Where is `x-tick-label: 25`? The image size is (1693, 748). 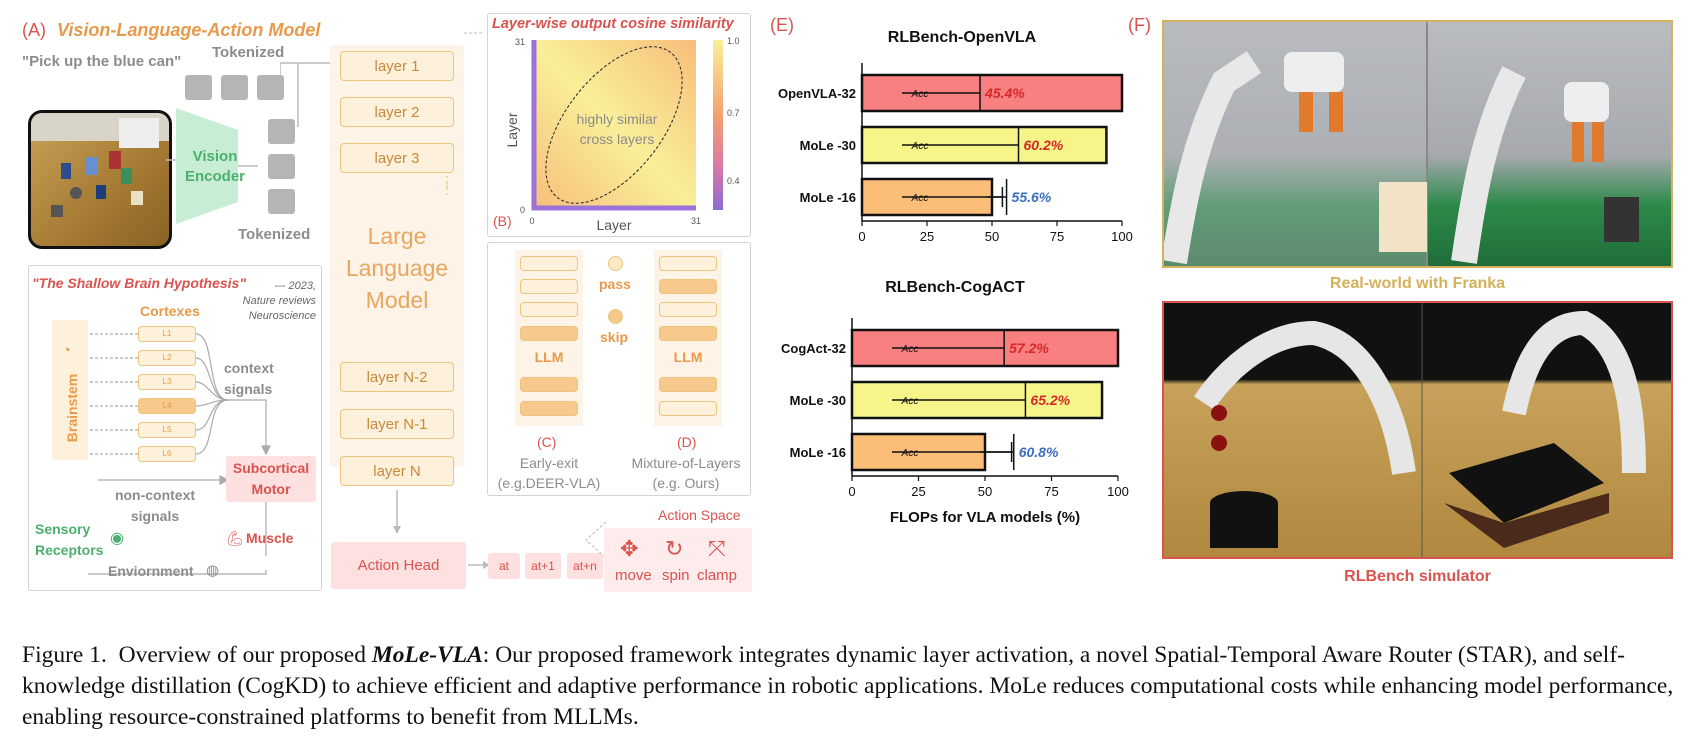
x-tick-label: 25 is located at coordinates (927, 236).